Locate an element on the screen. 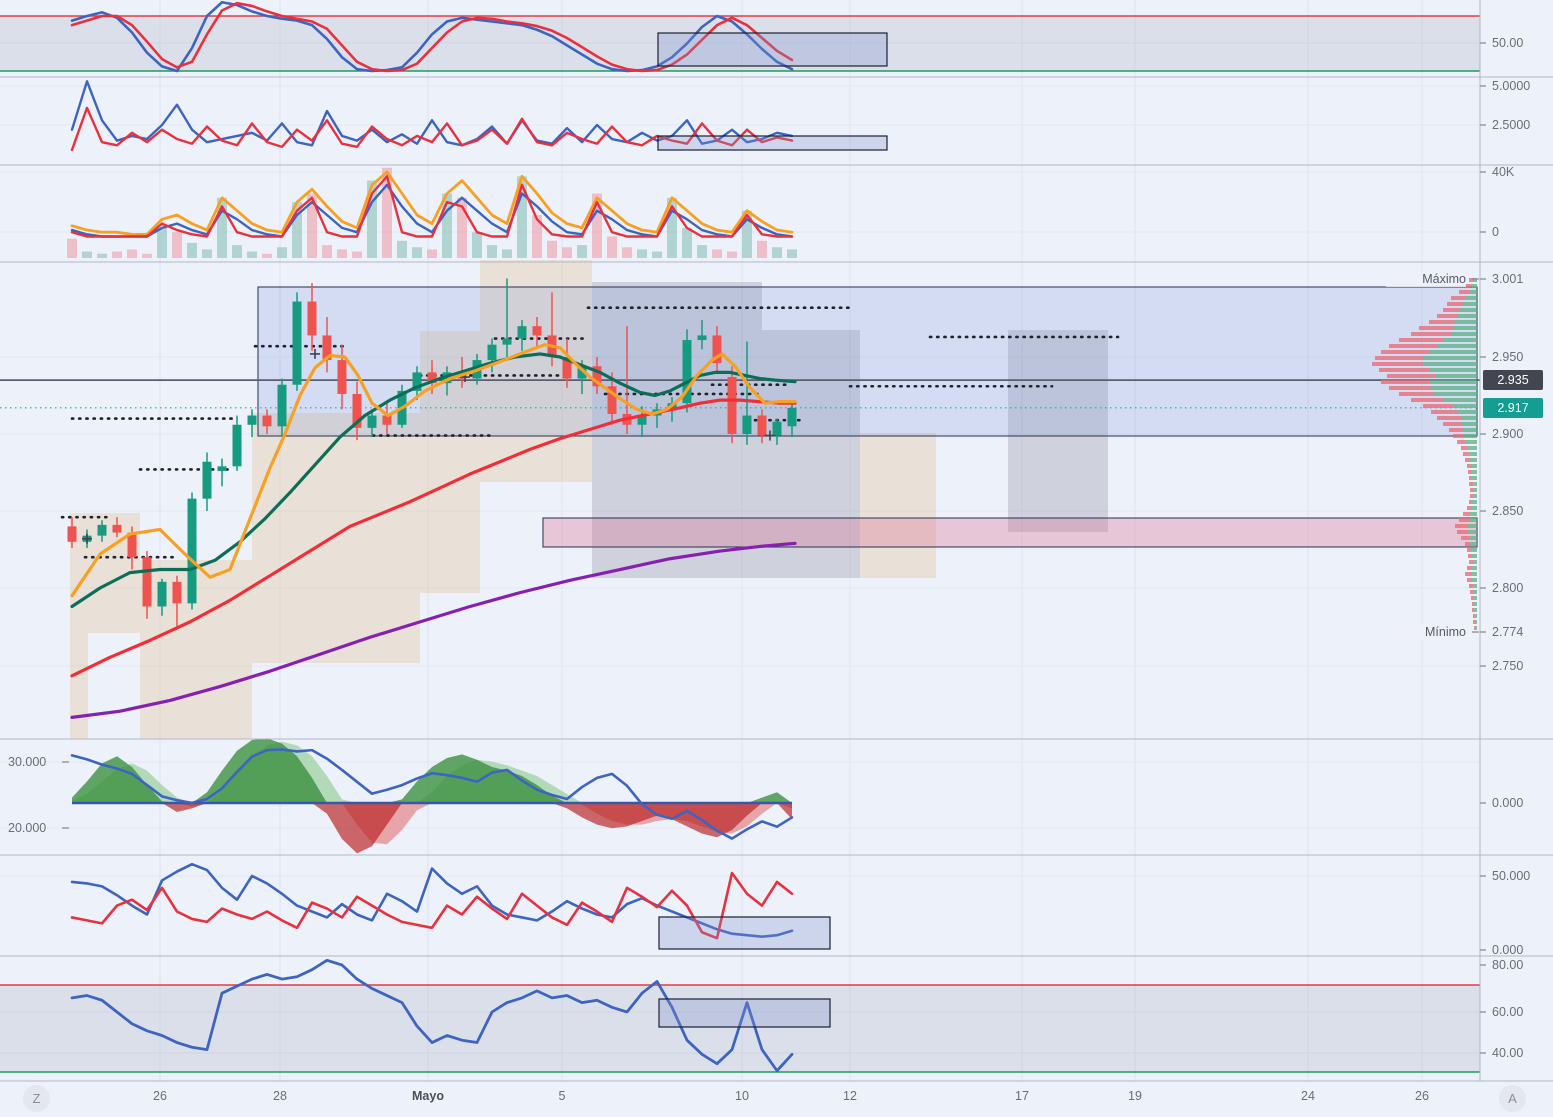 This screenshot has width=1553, height=1117. price-scale-label: 0 is located at coordinates (1495, 232).